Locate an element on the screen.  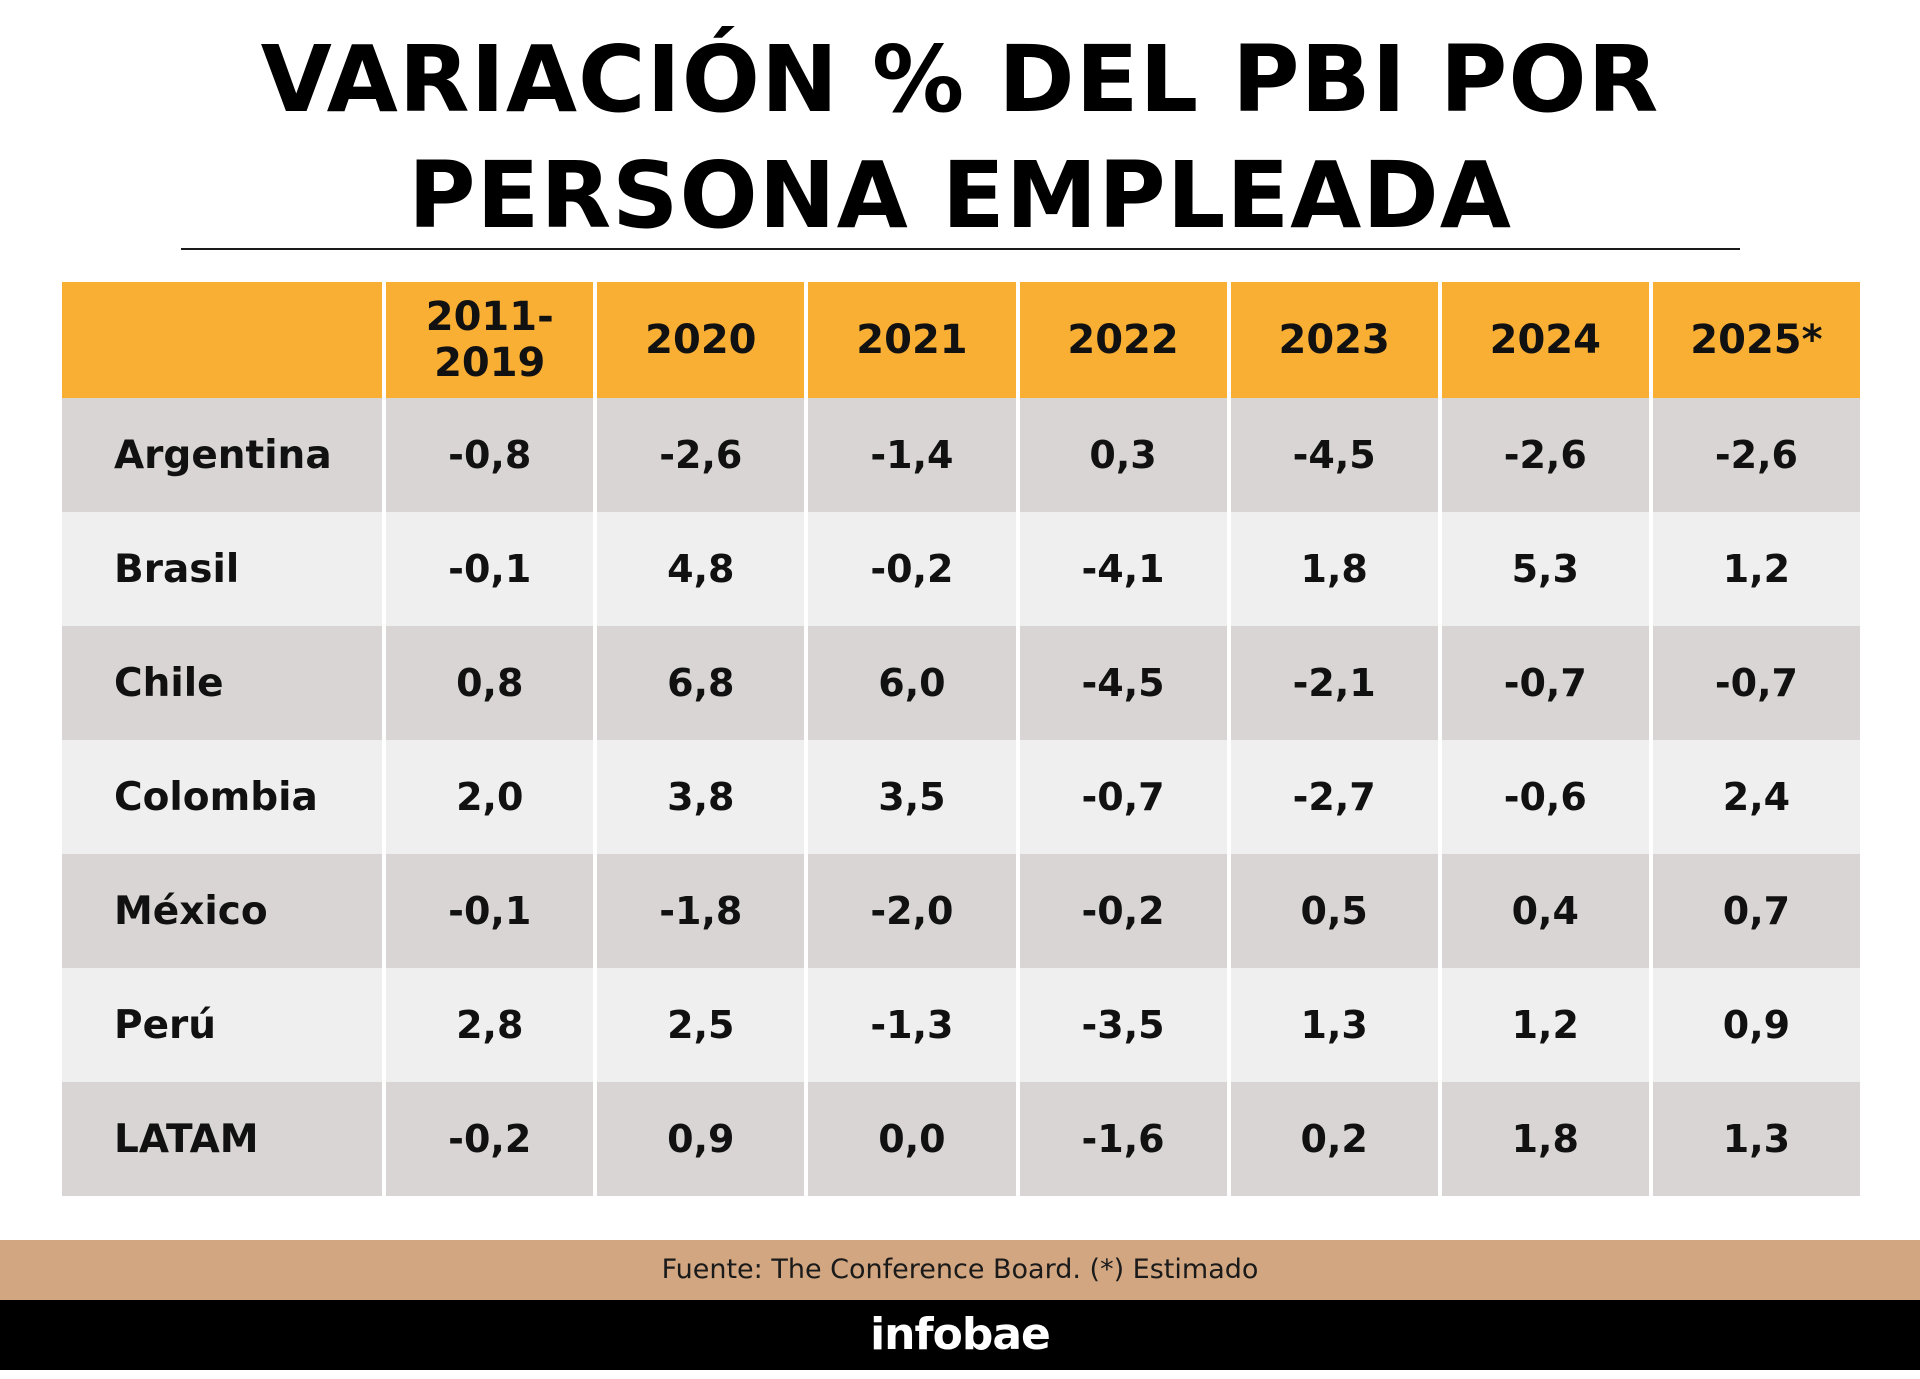
country-label: Argentina is located at coordinates (222, 455).